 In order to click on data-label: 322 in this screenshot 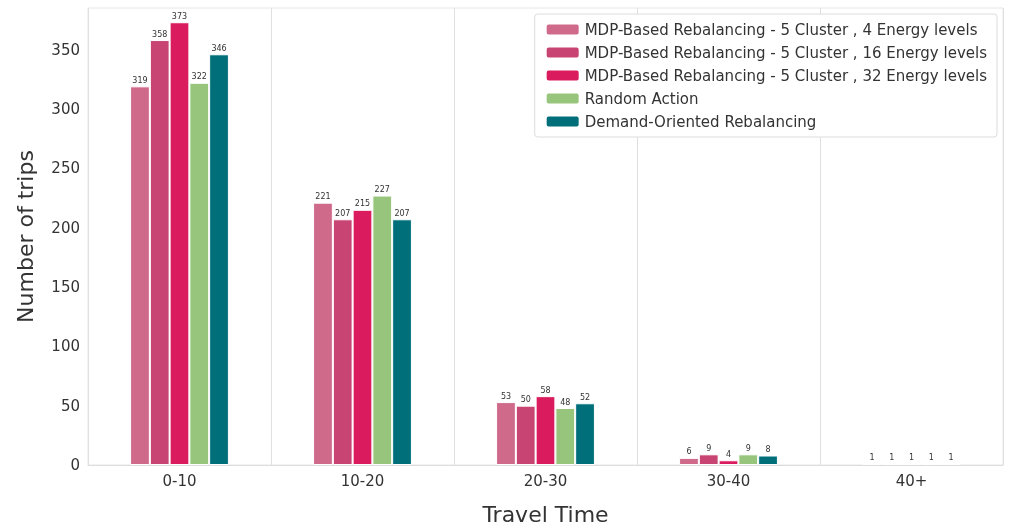, I will do `click(199, 77)`.